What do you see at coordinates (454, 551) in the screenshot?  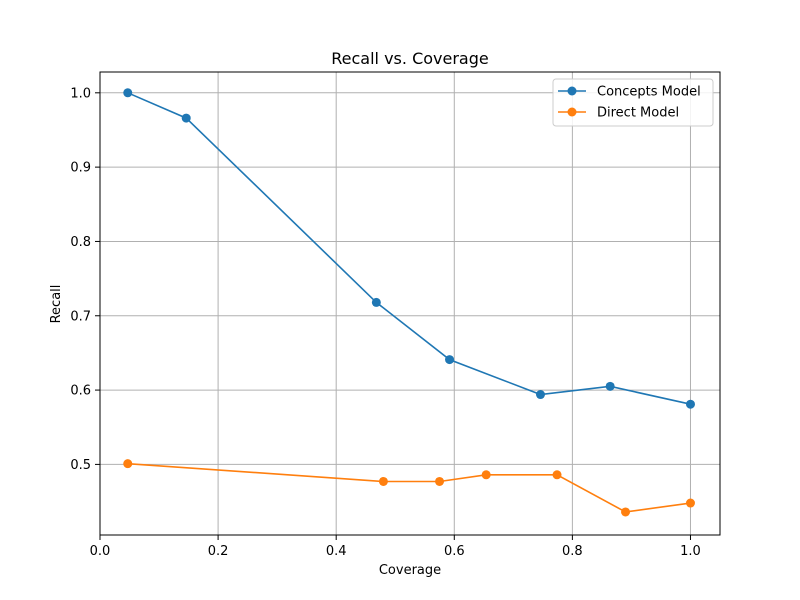 I see `x-tick-label: 0.6` at bounding box center [454, 551].